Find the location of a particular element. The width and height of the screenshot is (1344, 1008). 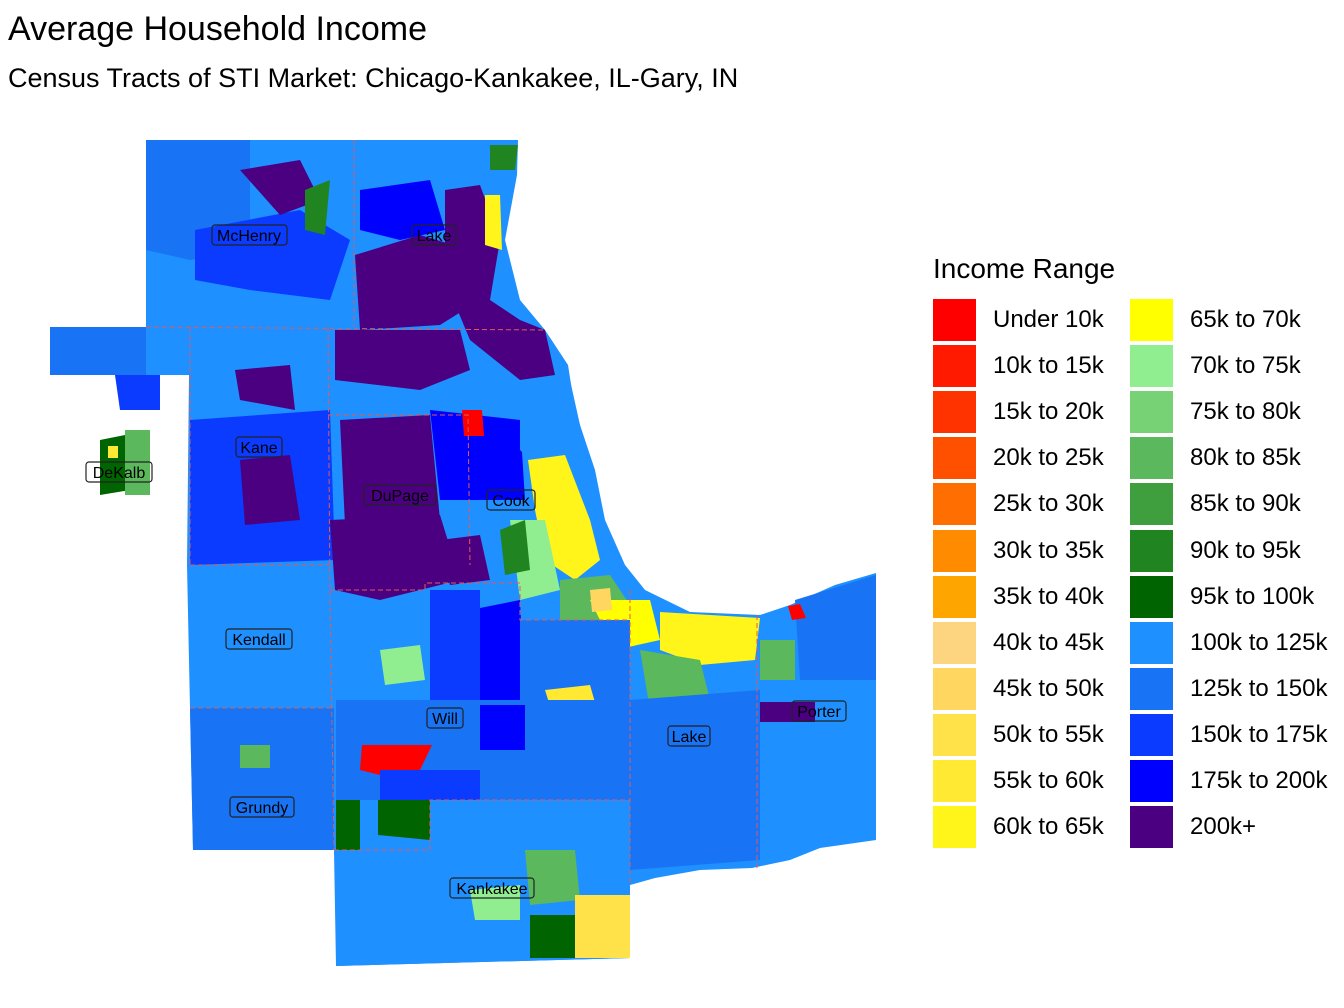

legend-label: 45k to 50k is located at coordinates (1048, 688).